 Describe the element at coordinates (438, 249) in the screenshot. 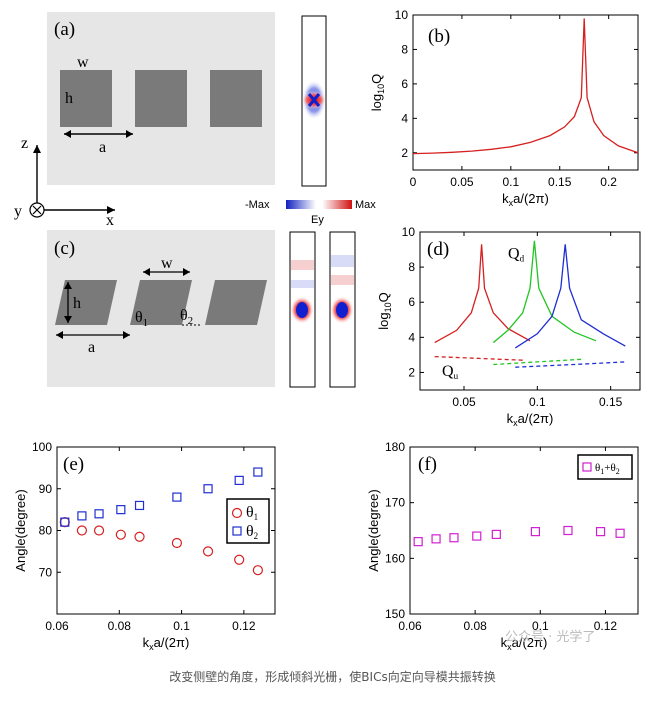

I see `panel-label: (d)` at that location.